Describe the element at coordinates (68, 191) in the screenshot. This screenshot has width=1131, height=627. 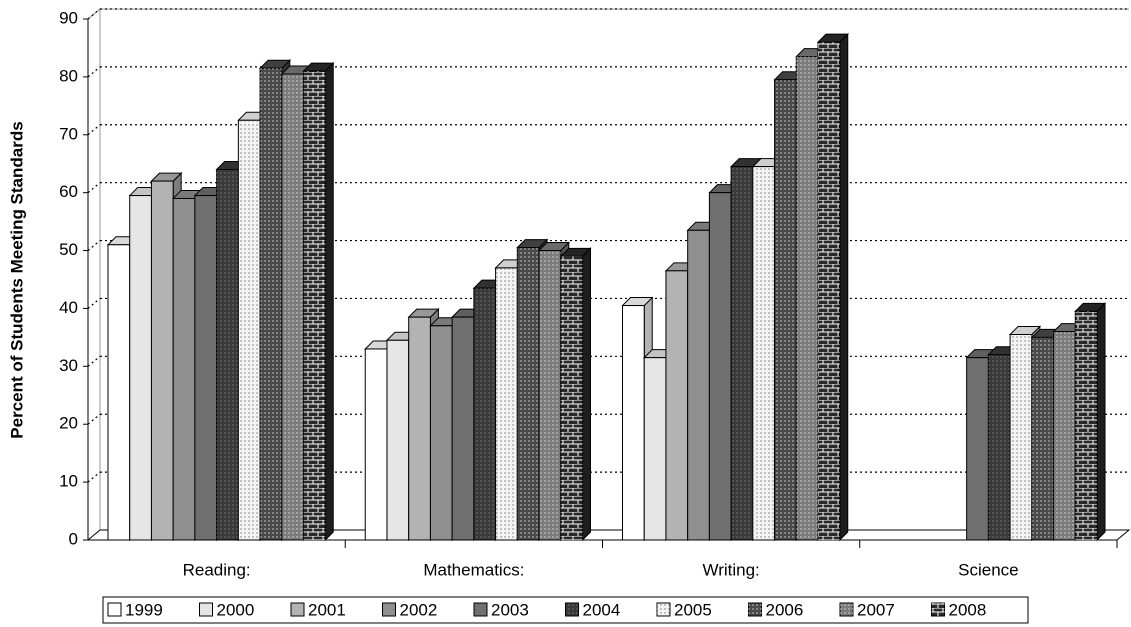
I see `y-tick-label: 60` at that location.